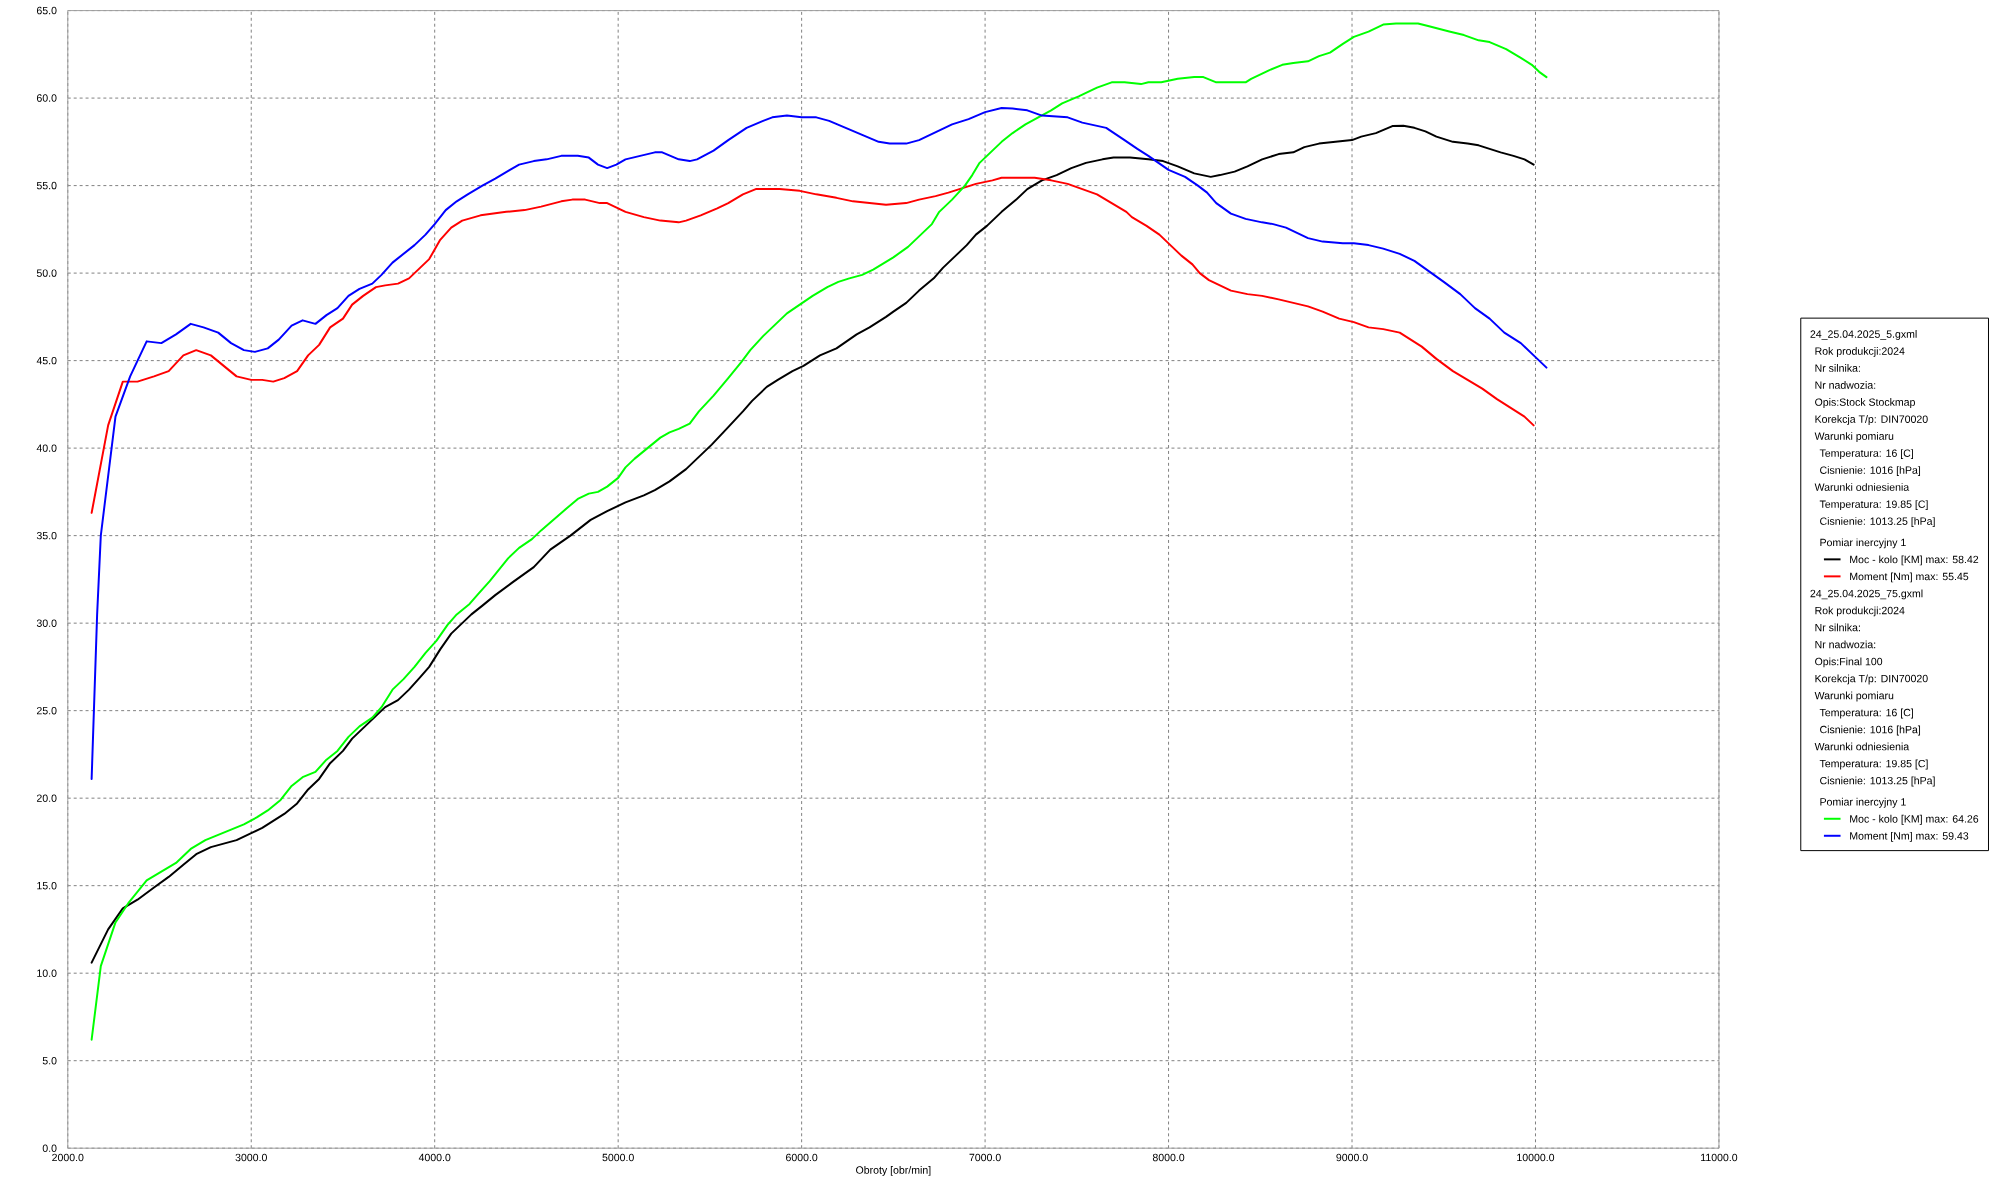 This screenshot has height=1186, width=1995. Describe the element at coordinates (1863, 335) in the screenshot. I see `text: 24_25.04.2025_5.gxml` at that location.